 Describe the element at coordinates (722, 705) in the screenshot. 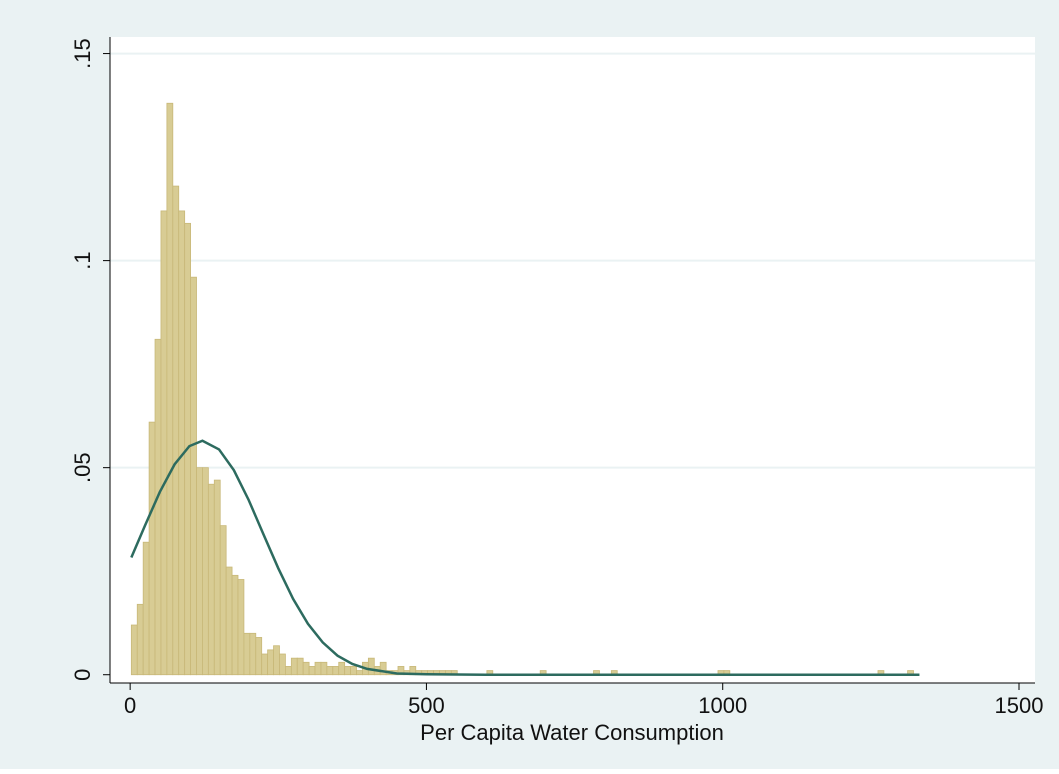

I see `x-tick-label: 1000` at that location.